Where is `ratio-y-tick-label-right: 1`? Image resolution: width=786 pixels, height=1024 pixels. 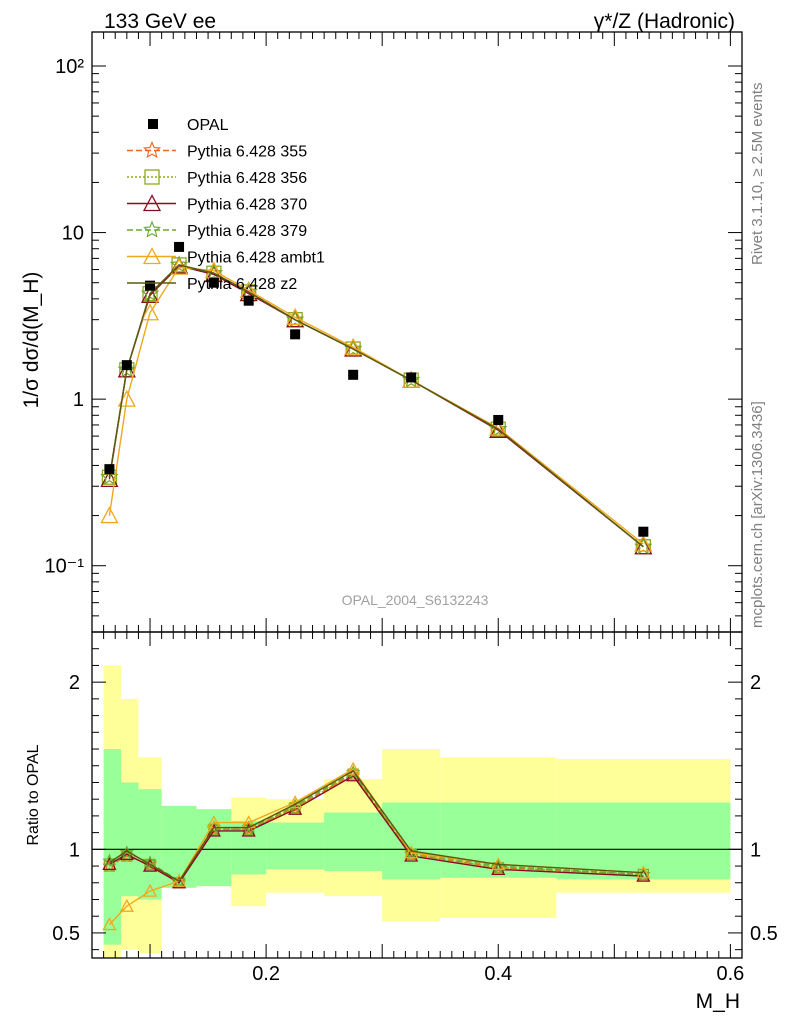
ratio-y-tick-label-right: 1 is located at coordinates (755, 850).